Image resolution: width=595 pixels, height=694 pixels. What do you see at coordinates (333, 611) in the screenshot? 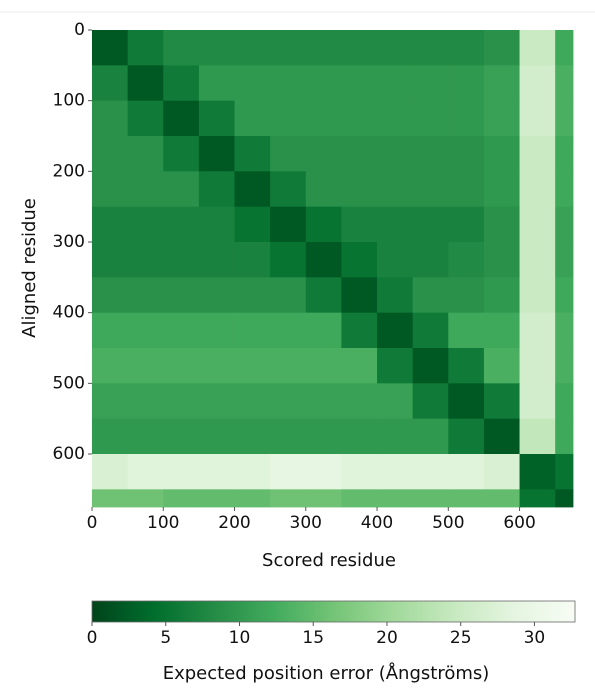
I see `colorbar` at bounding box center [333, 611].